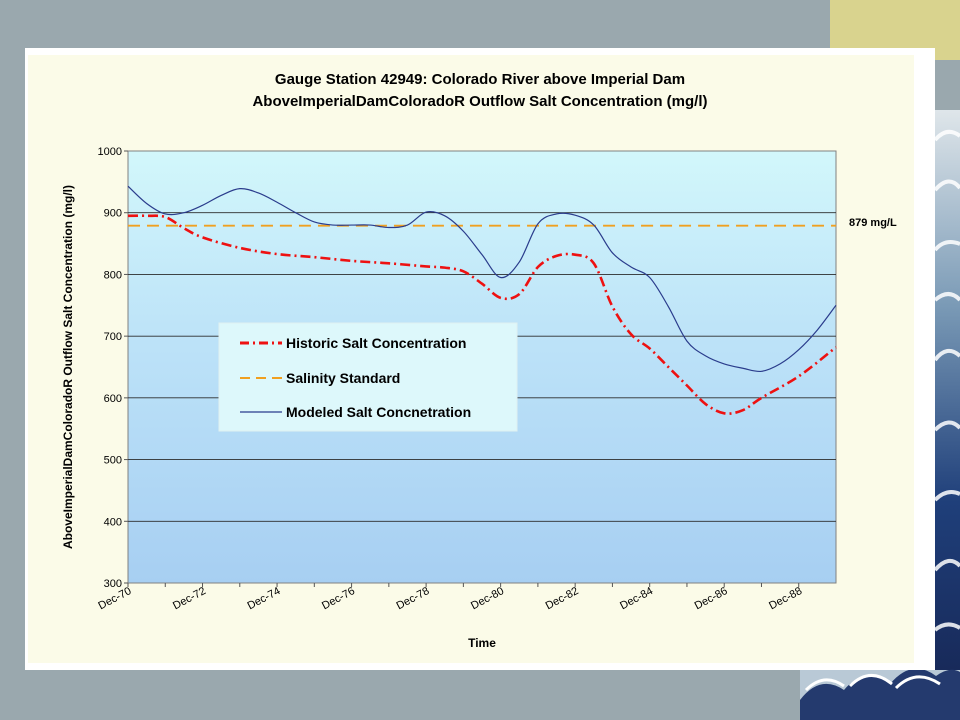 The image size is (960, 720). I want to click on x-tick-label: Dec-78, so click(413, 598).